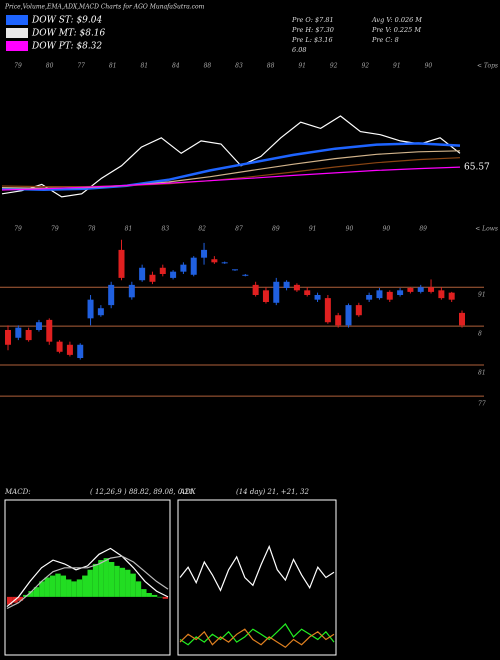 The height and width of the screenshot is (660, 500). Describe the element at coordinates (239, 229) in the screenshot. I see `date-label: 87` at that location.